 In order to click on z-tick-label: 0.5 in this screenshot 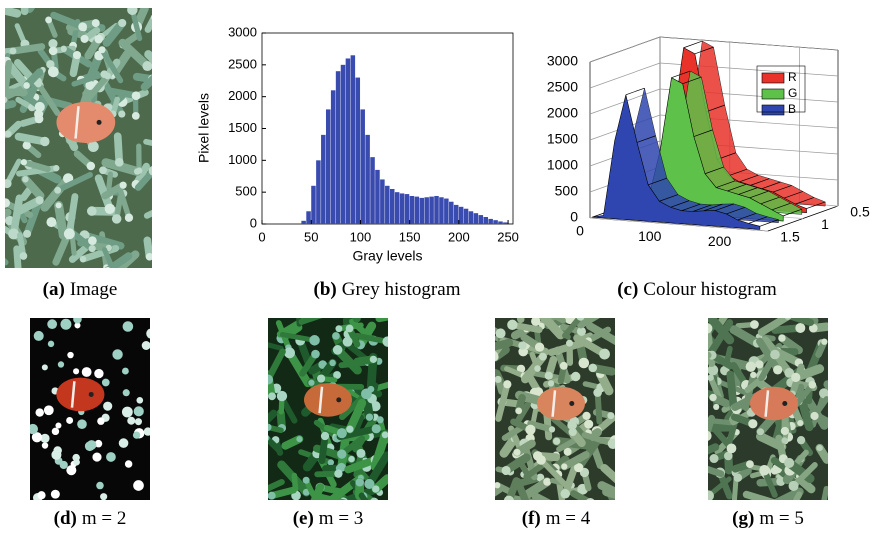, I will do `click(860, 212)`.